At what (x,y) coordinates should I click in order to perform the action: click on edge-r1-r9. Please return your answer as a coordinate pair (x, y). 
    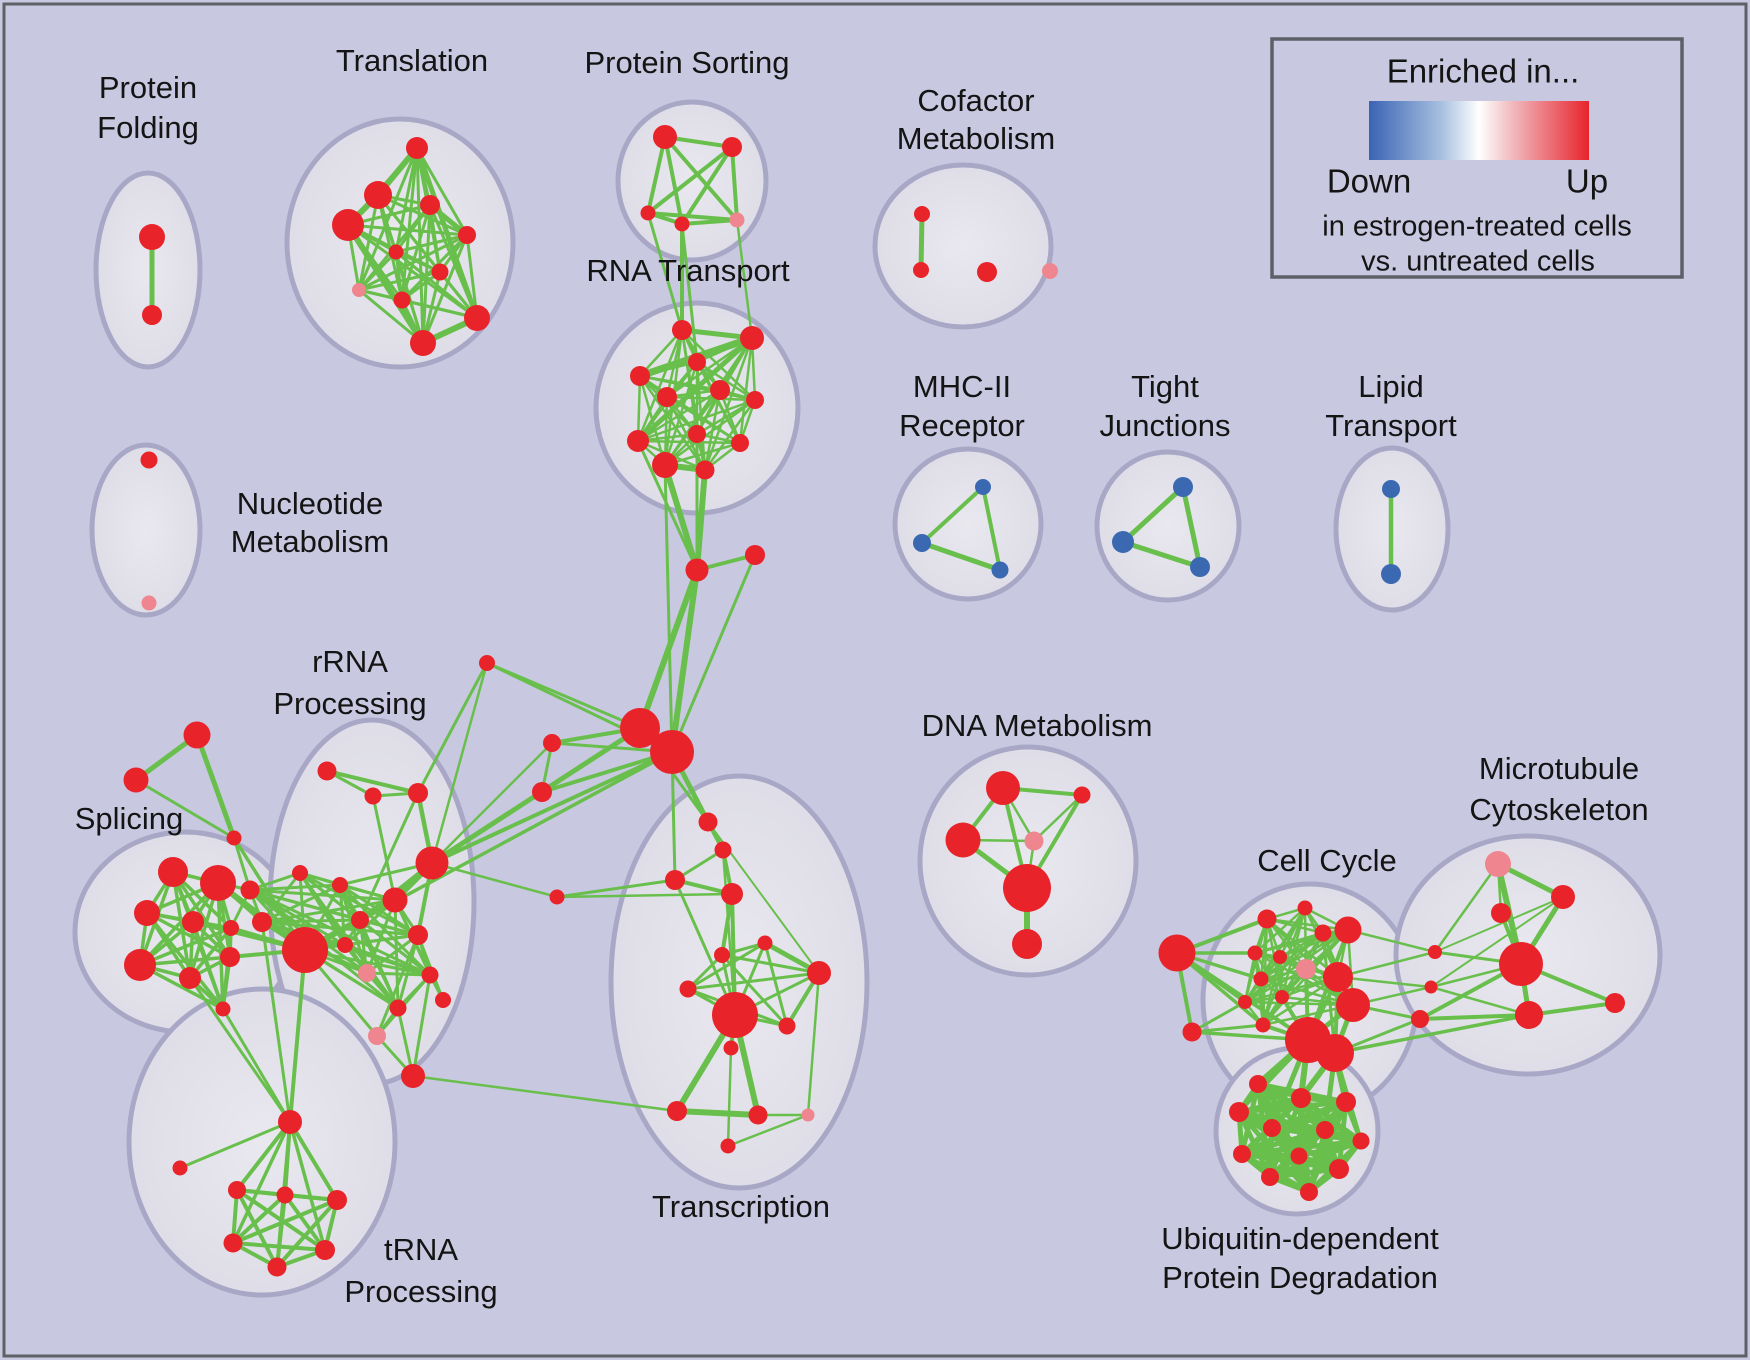
    Looking at the image, I should click on (660, 385).